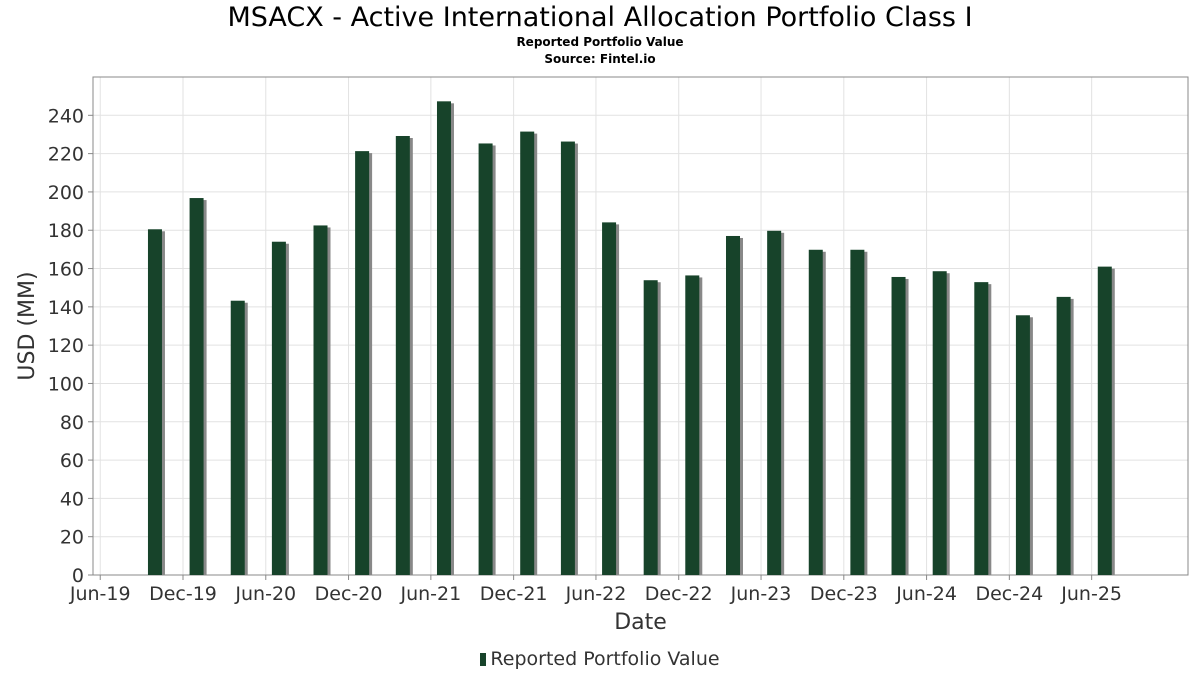  I want to click on y-tick-label: 60, so click(72, 461).